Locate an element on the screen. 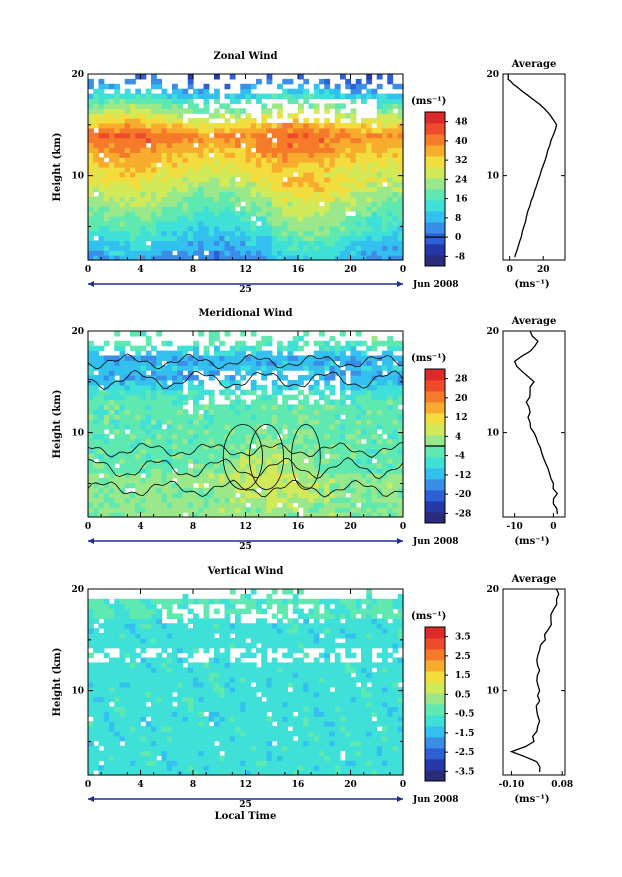  colorbar-swatch is located at coordinates (435, 418).